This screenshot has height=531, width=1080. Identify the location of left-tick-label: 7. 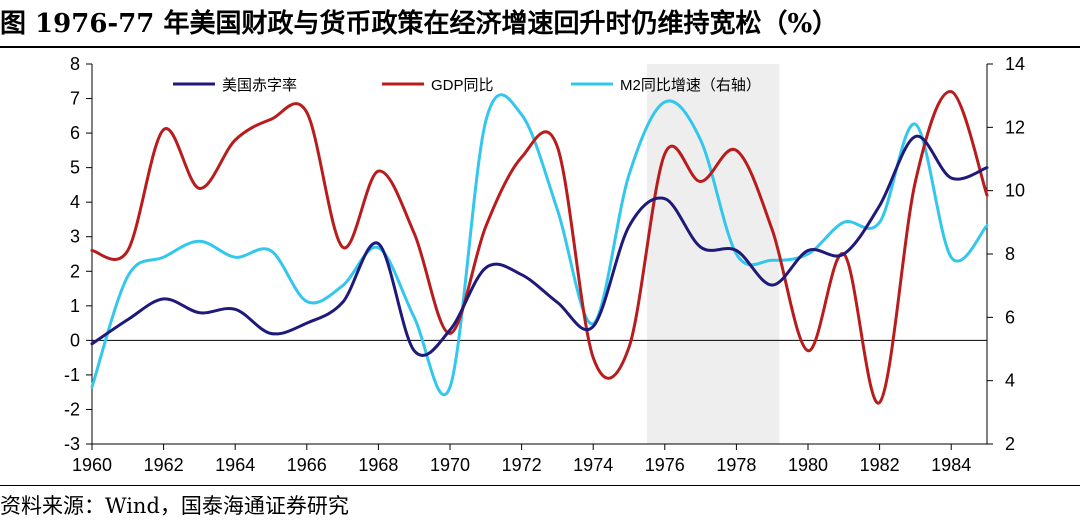
(75, 99).